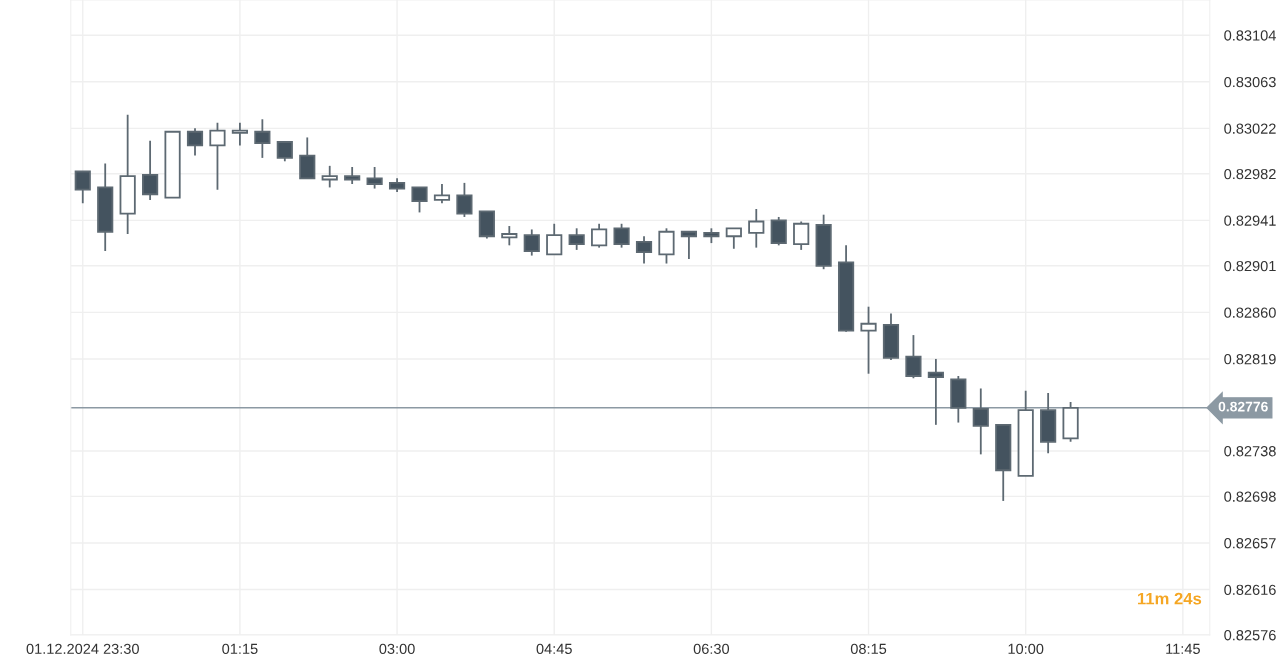 The width and height of the screenshot is (1287, 658). What do you see at coordinates (397, 649) in the screenshot?
I see `x-tick-label: 03:00` at bounding box center [397, 649].